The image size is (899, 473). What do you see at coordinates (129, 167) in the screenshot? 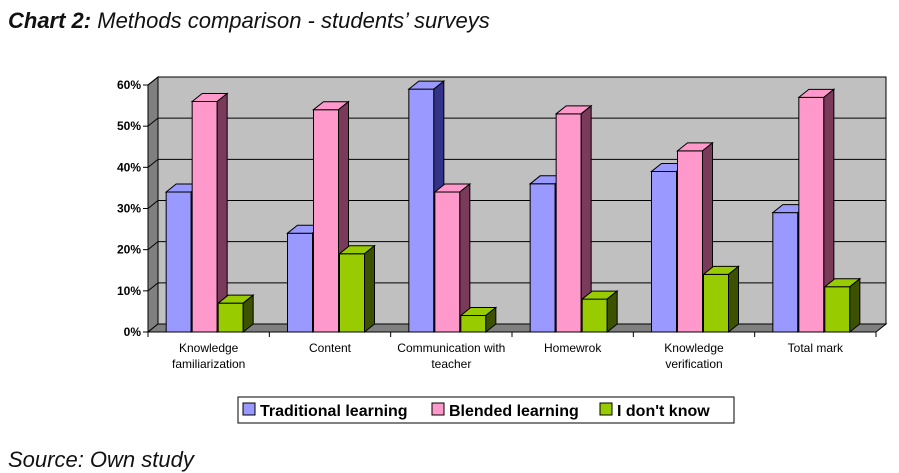
I see `y-tick-label: 40%` at bounding box center [129, 167].